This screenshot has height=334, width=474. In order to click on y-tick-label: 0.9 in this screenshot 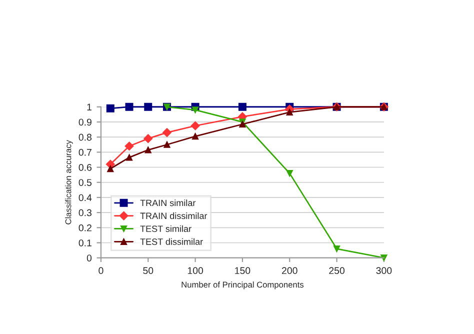, I will do `click(85, 122)`.